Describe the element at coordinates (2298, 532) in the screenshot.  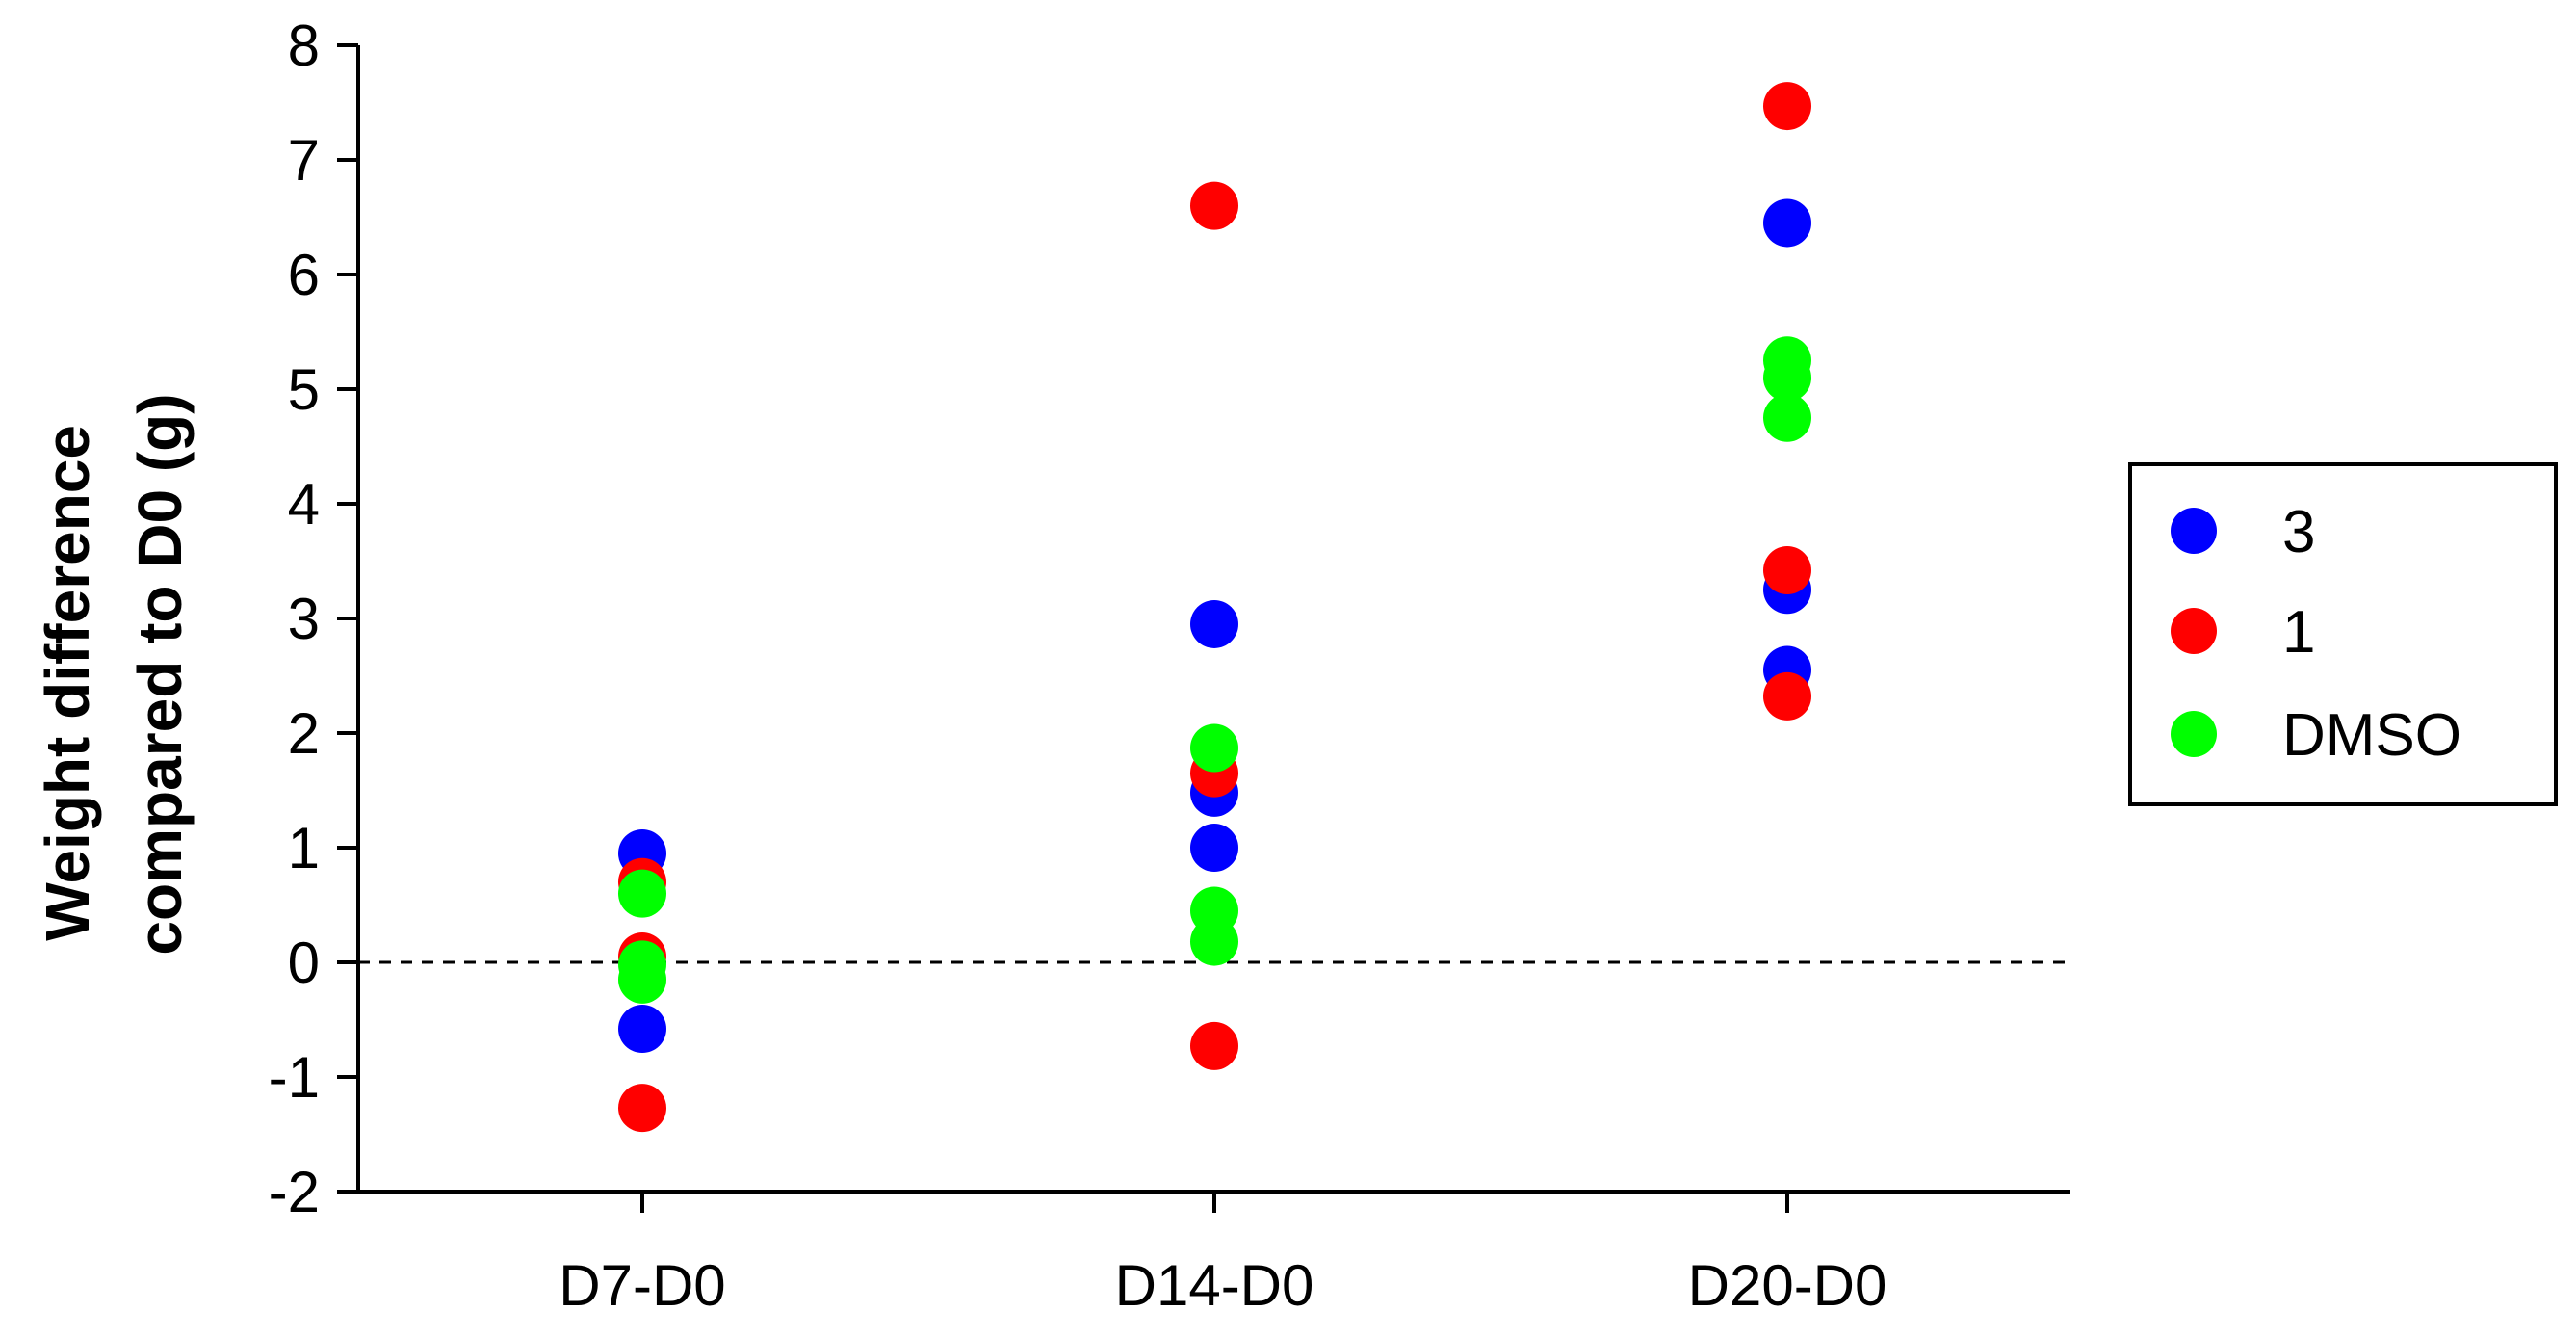
I see `legend-label: 3` at that location.